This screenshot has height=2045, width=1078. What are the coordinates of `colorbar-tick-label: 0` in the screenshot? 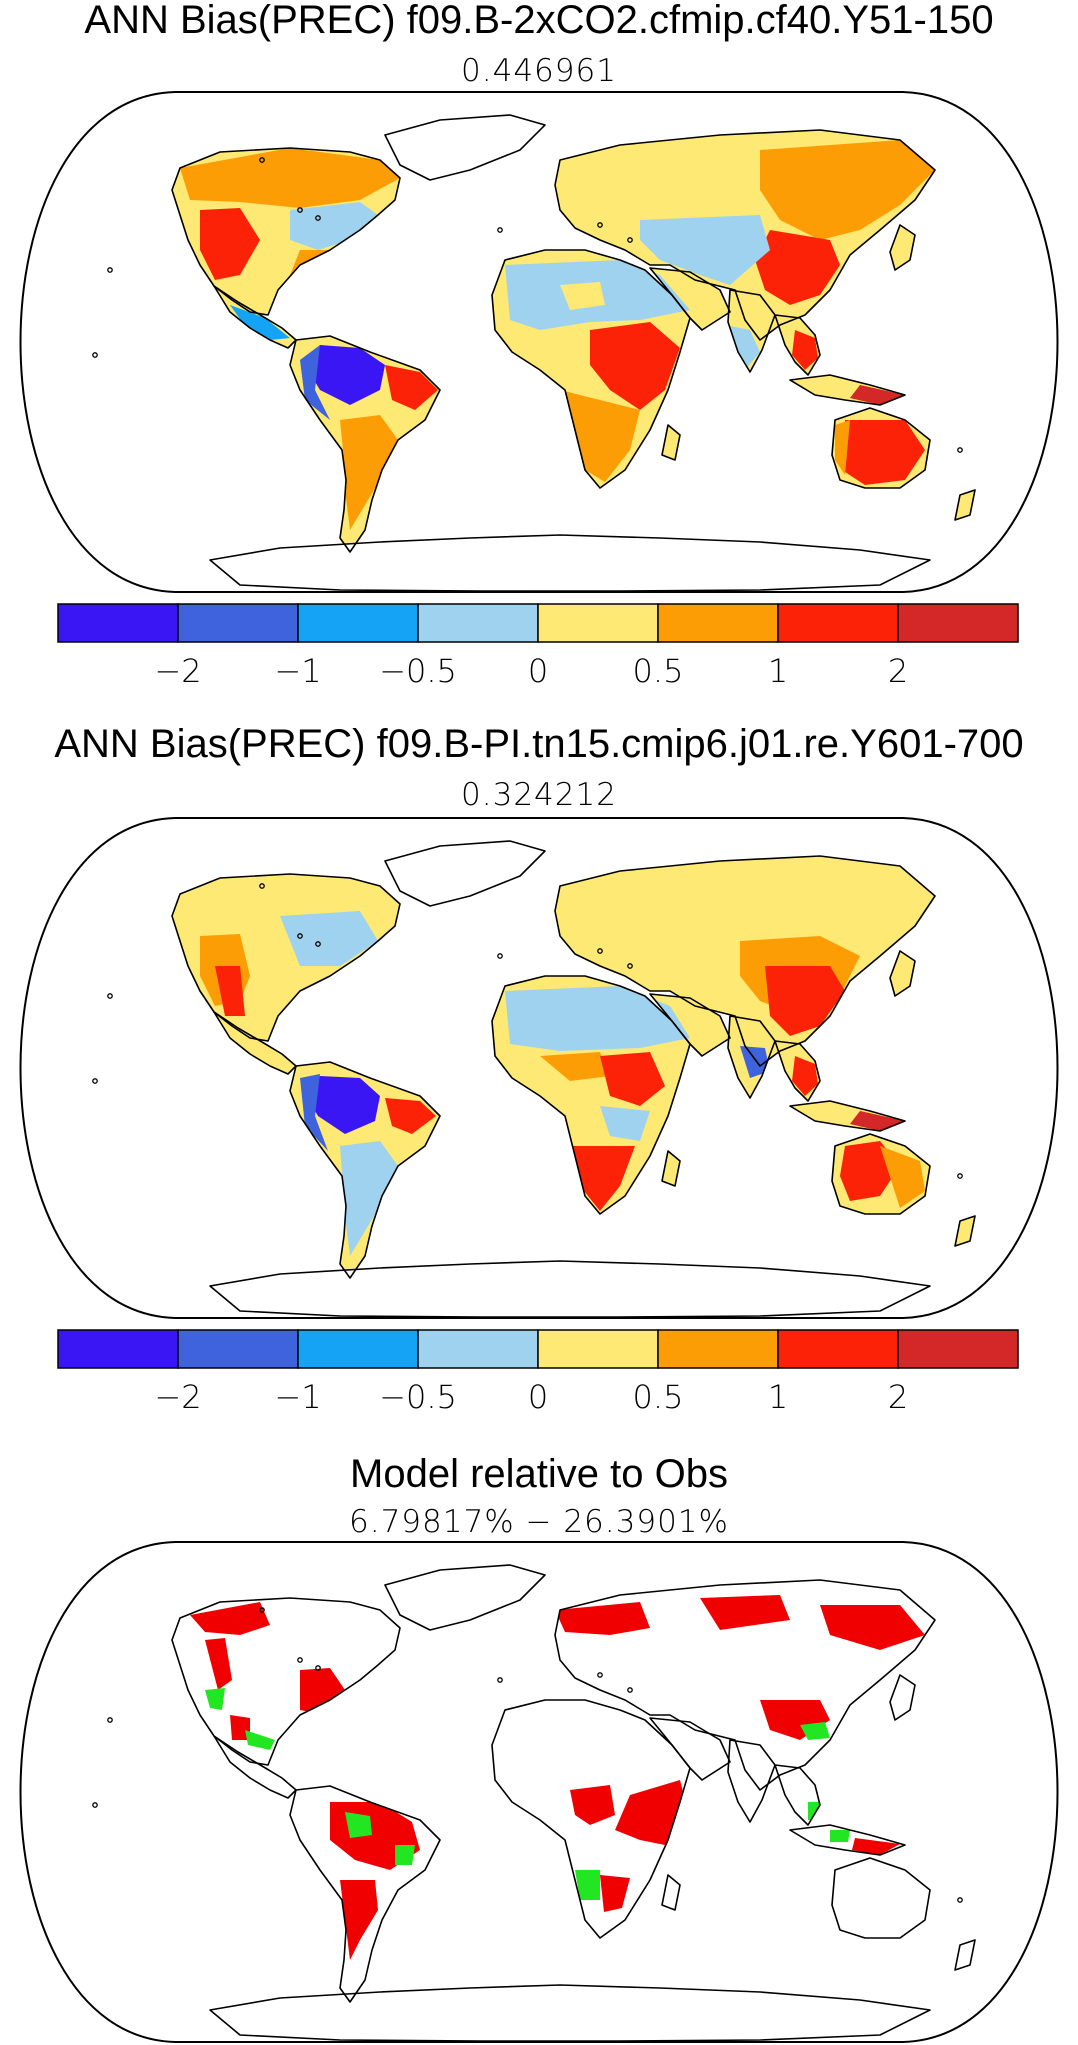 It's located at (538, 1397).